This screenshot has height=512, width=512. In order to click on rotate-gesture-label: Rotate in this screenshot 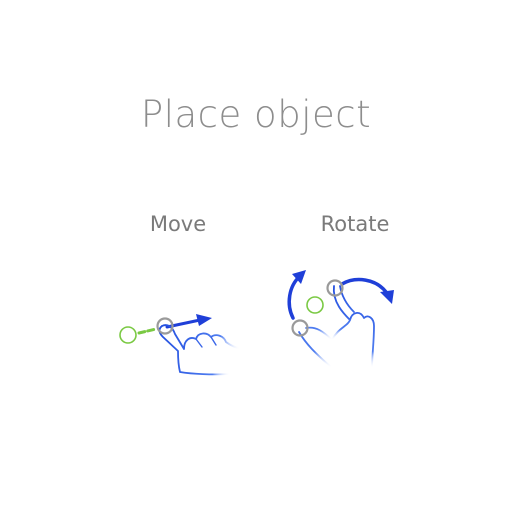, I will do `click(355, 224)`.